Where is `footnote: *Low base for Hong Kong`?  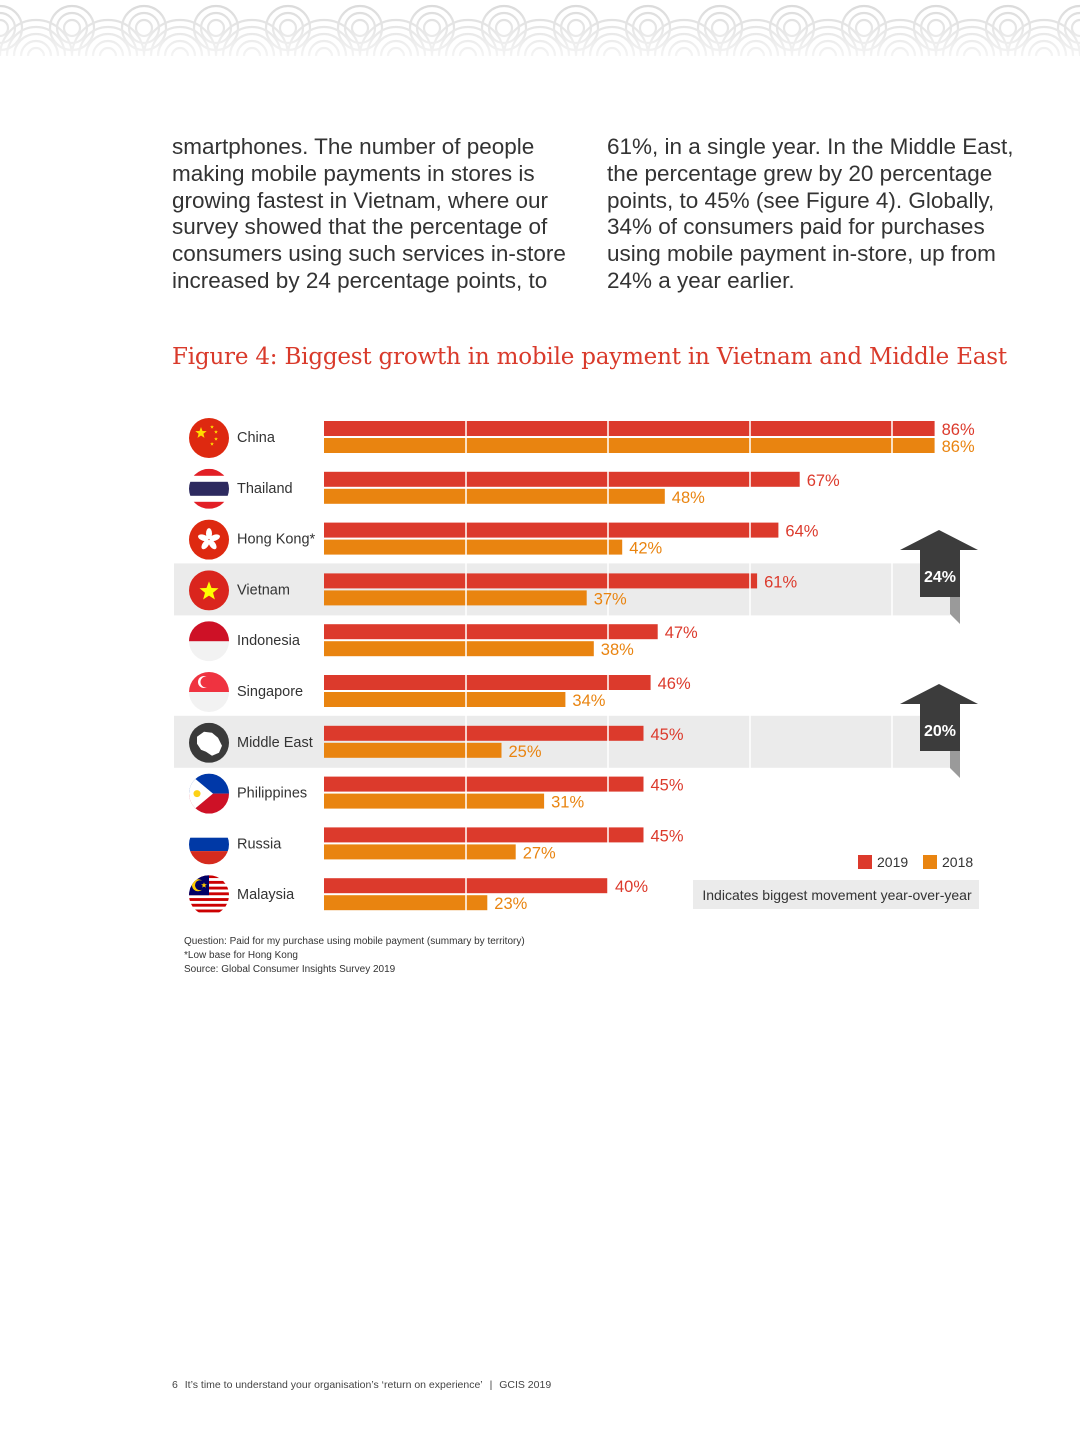
footnote: *Low base for Hong Kong is located at coordinates (241, 955).